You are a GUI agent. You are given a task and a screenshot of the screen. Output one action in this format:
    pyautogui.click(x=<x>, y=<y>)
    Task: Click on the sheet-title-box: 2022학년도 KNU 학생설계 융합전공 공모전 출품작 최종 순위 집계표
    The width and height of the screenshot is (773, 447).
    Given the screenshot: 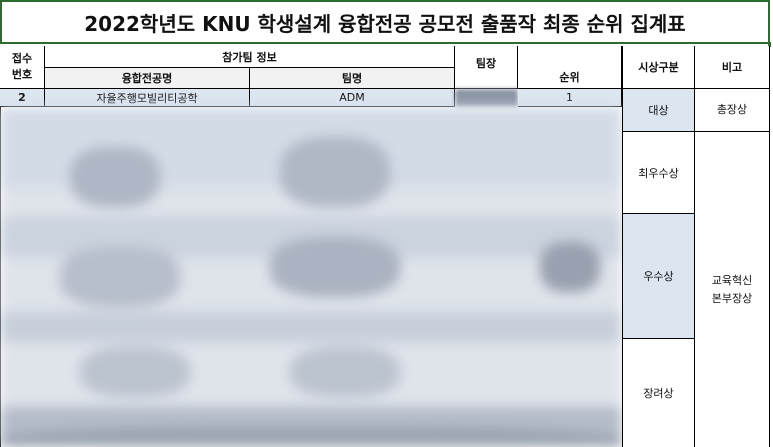 What is the action you would take?
    pyautogui.click(x=385, y=23)
    